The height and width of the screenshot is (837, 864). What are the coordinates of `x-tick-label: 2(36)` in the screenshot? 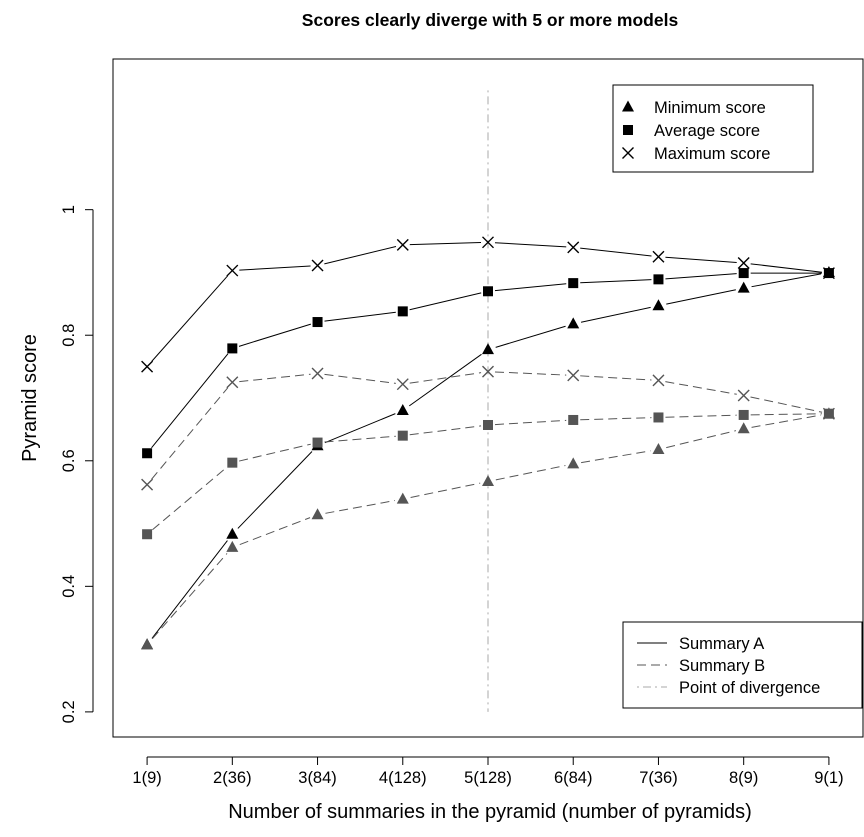 It's located at (232, 778).